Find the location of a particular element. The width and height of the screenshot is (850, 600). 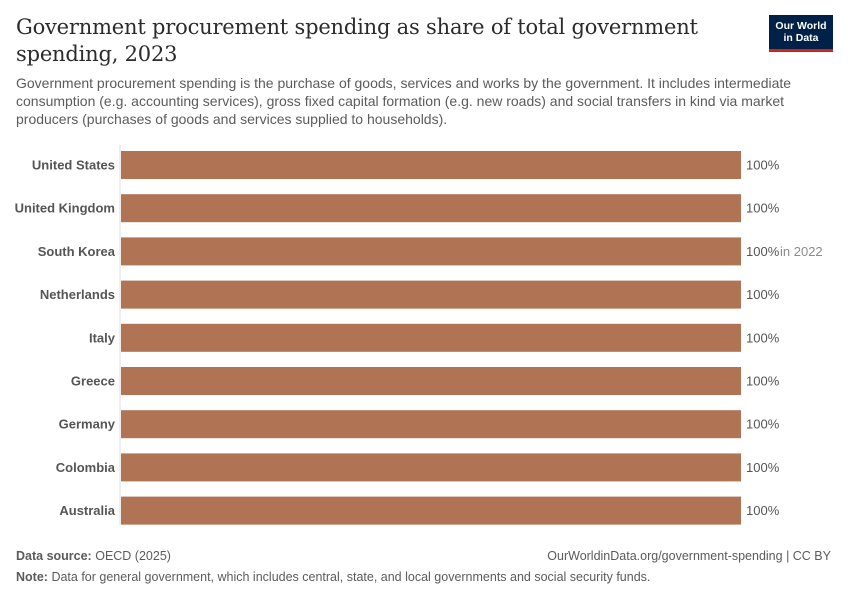

logo-line-1: Our World is located at coordinates (801, 26).